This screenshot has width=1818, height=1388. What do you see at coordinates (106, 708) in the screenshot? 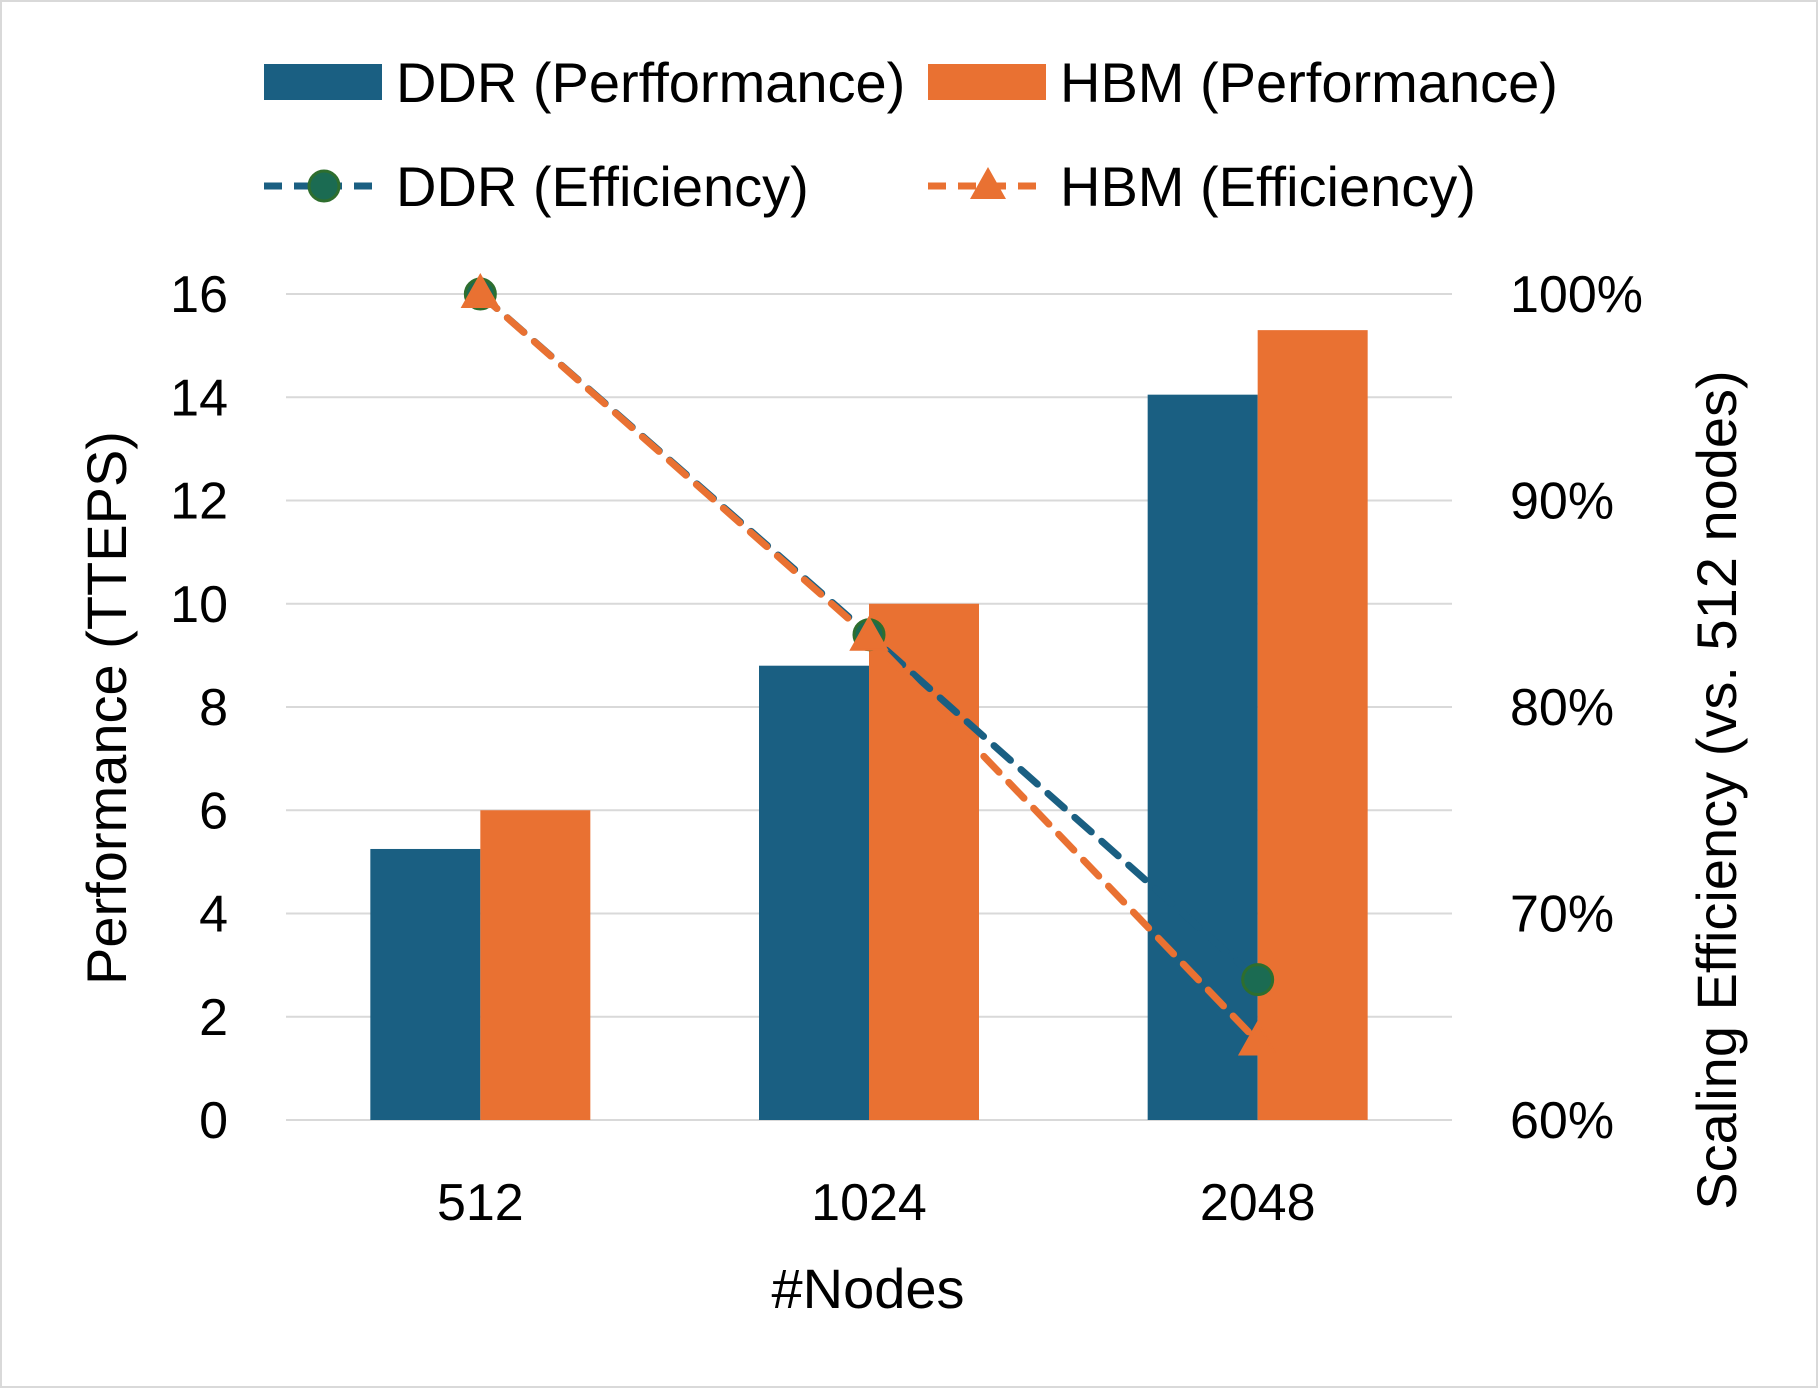
I see `y-axis-title: Performance (TTEPS)` at bounding box center [106, 708].